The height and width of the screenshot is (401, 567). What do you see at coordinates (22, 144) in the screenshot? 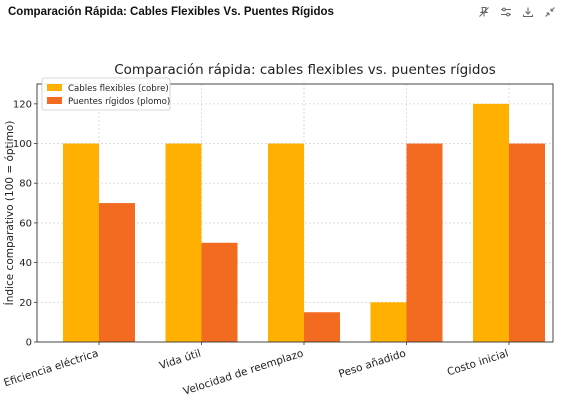
I see `y-tick-label: 100` at bounding box center [22, 144].